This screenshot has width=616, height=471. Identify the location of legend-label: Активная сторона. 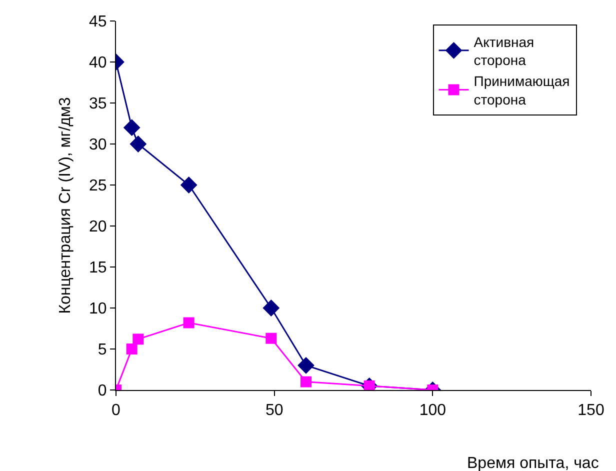
(504, 51).